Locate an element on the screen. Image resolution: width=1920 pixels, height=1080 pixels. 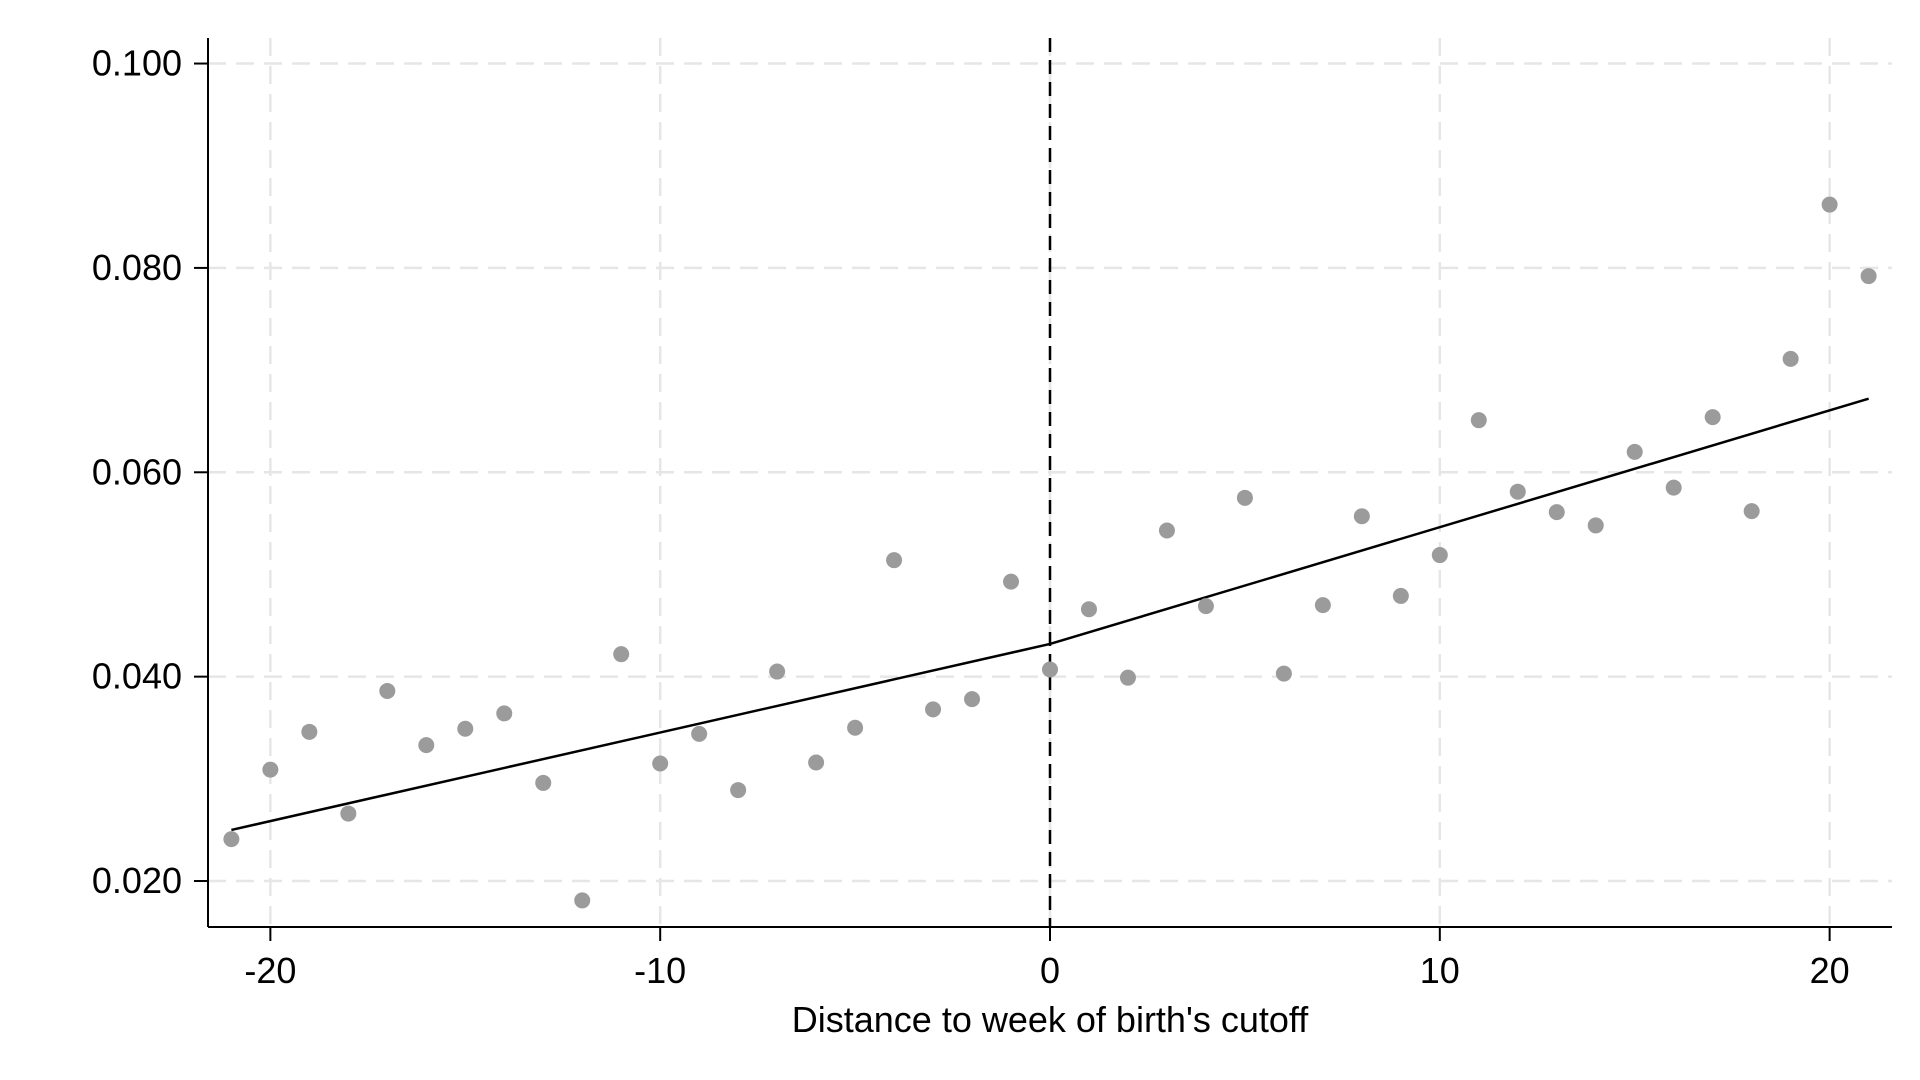
y-tick-label: 0.100 is located at coordinates (137, 63).